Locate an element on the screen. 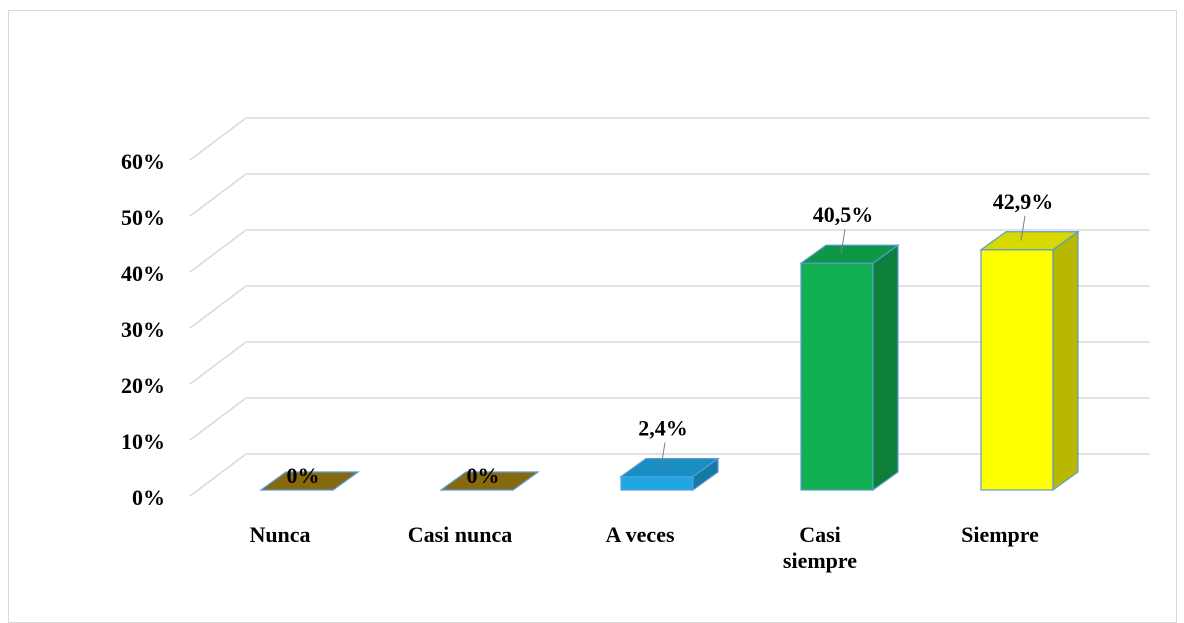 The width and height of the screenshot is (1184, 623). value-label: 42,9% is located at coordinates (1023, 201).